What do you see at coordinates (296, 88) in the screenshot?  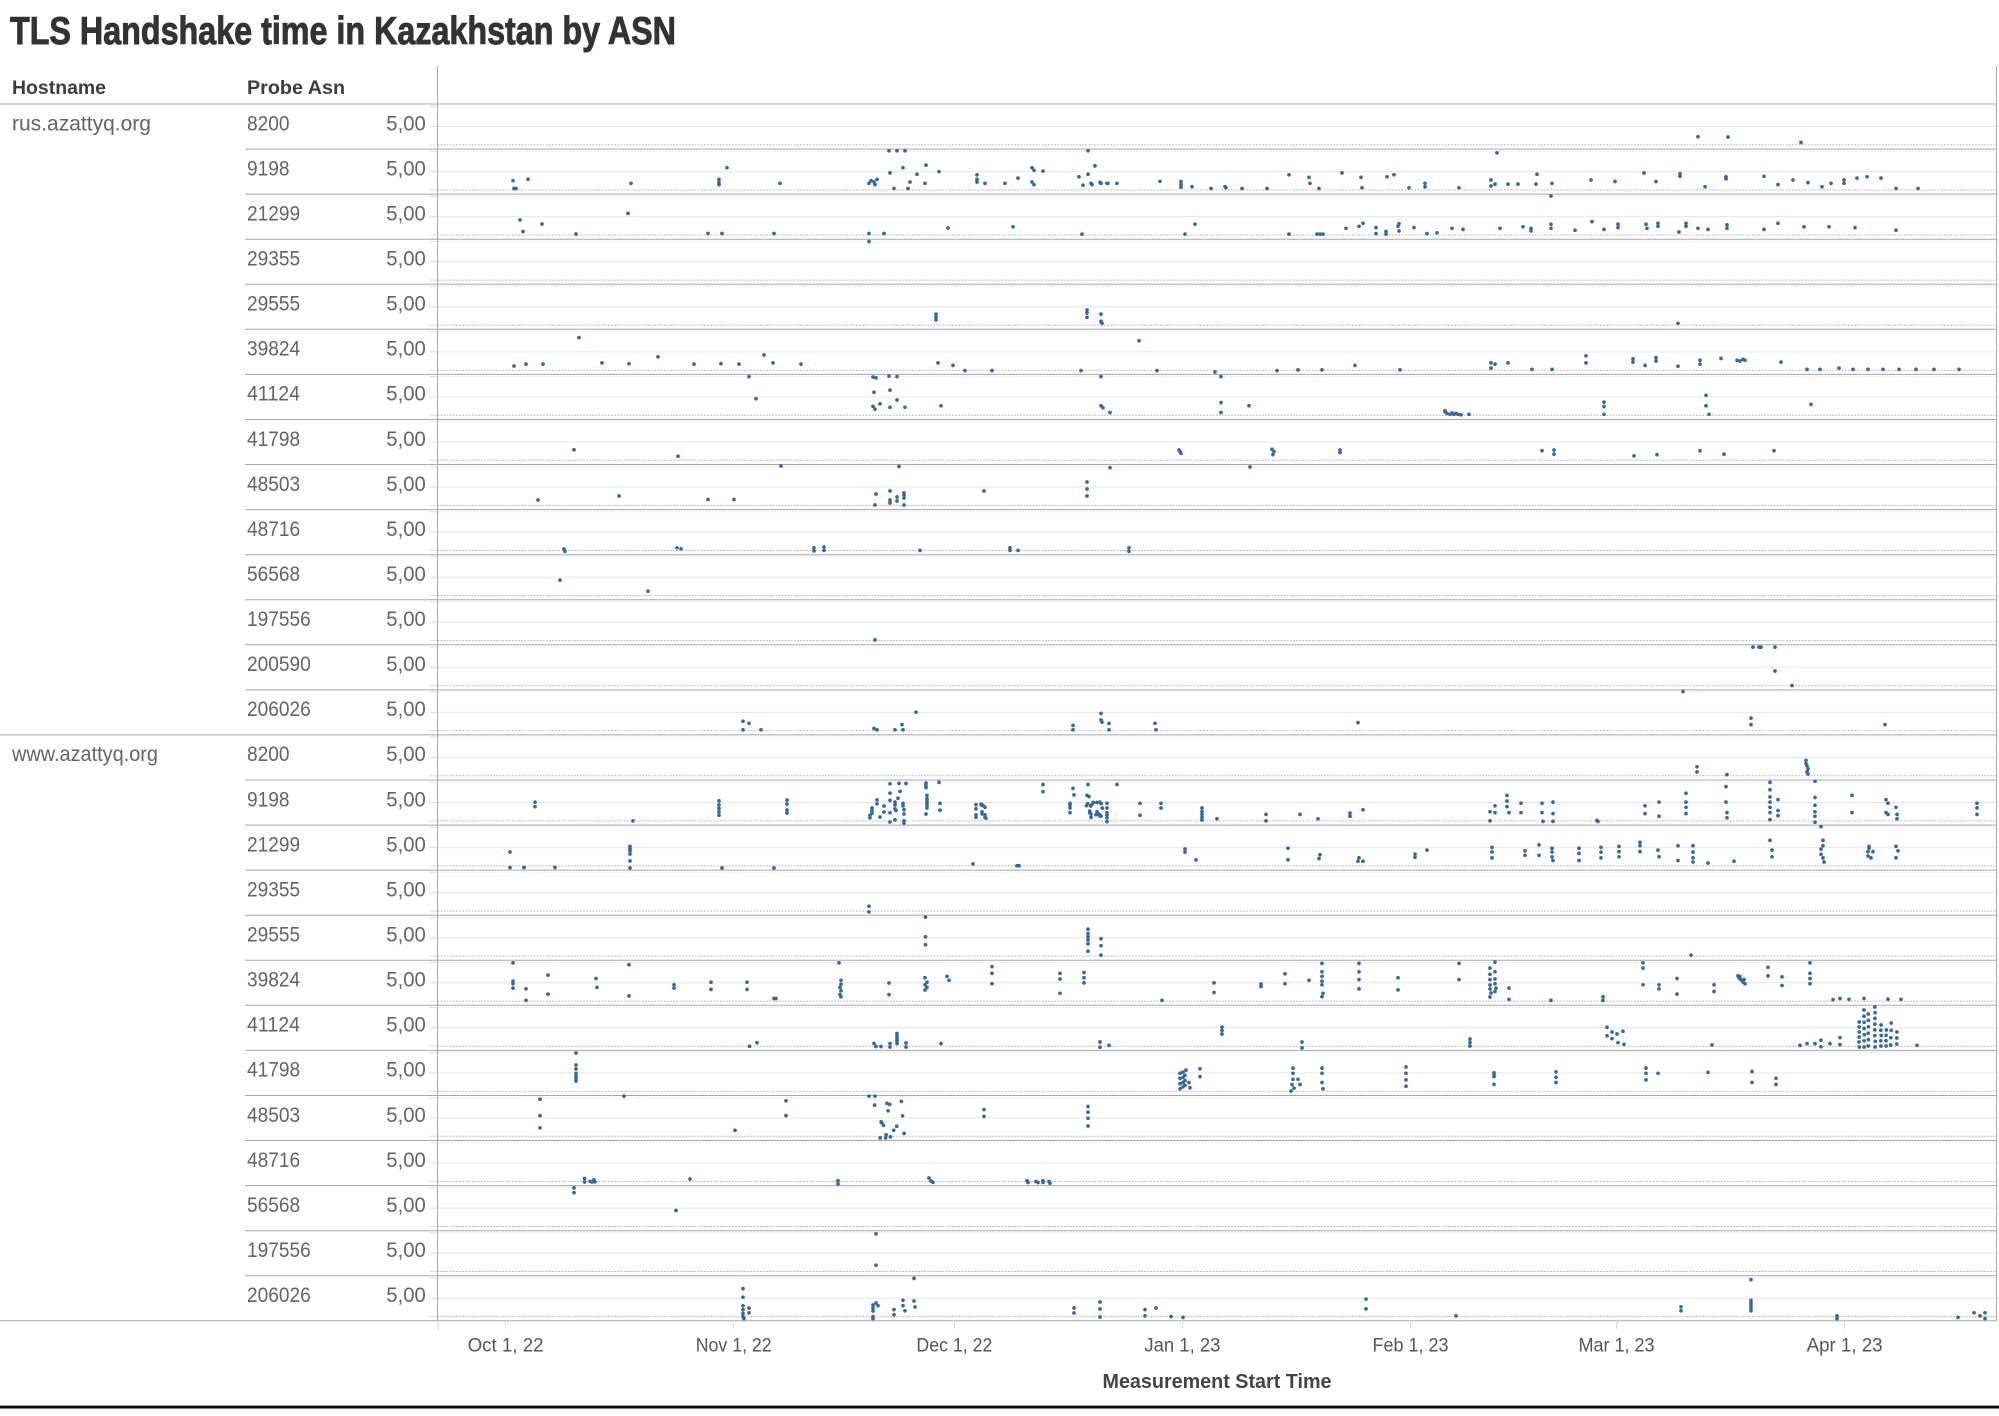 I see `svg-text: Probe Asn` at bounding box center [296, 88].